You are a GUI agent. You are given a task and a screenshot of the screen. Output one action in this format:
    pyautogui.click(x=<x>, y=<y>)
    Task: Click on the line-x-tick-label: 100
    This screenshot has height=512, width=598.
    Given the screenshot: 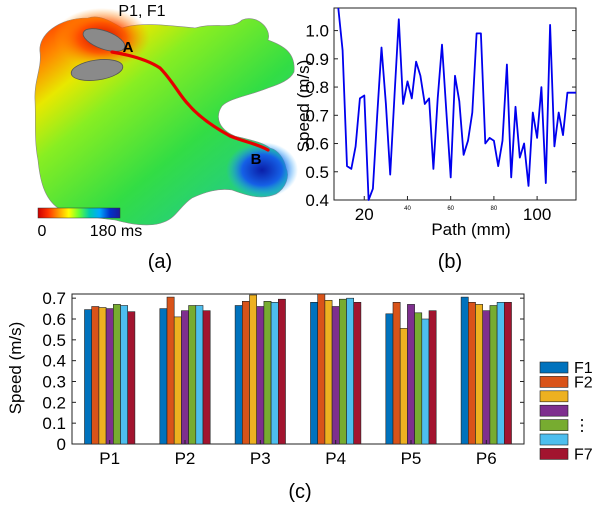 What is the action you would take?
    pyautogui.click(x=537, y=214)
    